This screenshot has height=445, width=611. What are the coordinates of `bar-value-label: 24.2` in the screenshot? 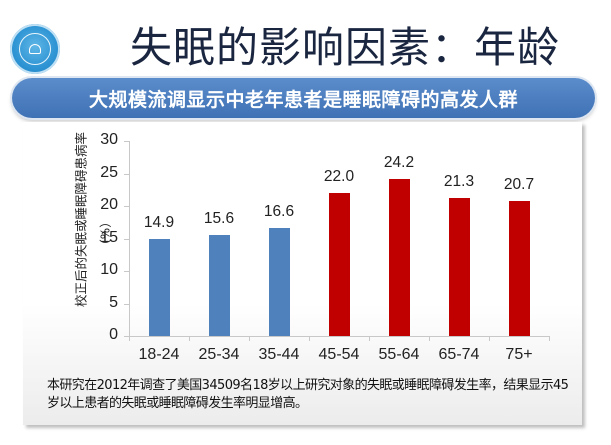 It's located at (399, 162).